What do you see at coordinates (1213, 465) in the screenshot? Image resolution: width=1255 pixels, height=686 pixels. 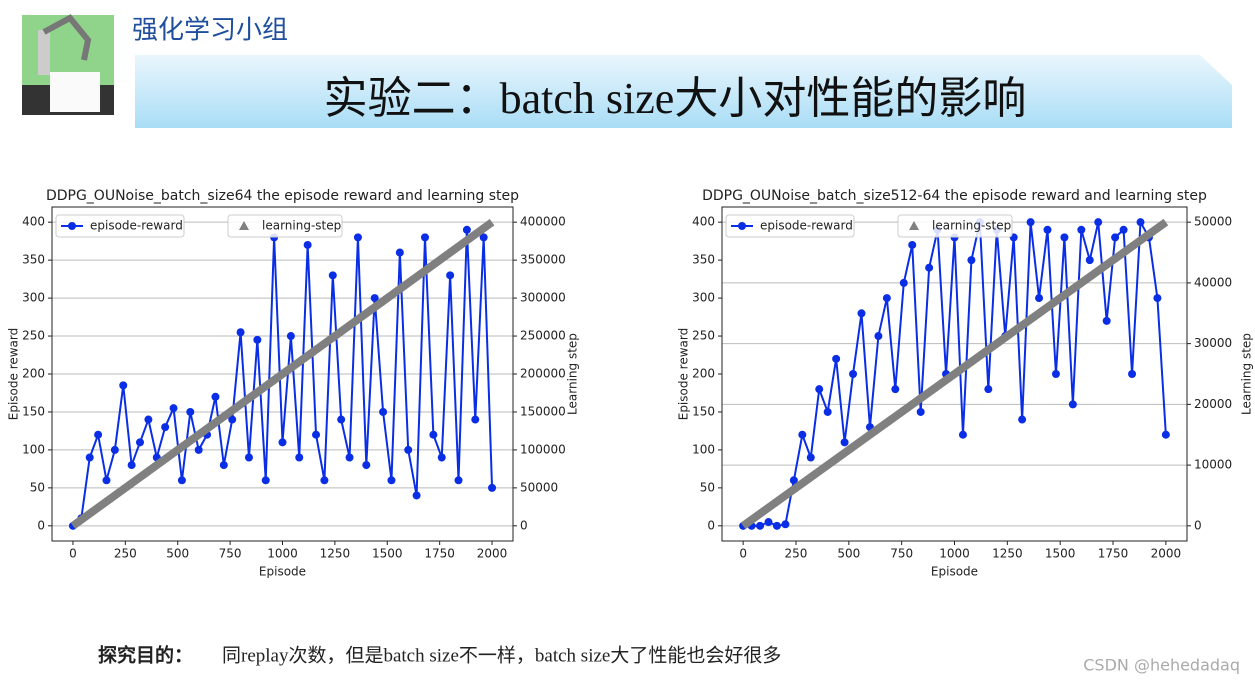 I see `y2-tick-label: 10000` at bounding box center [1213, 465].